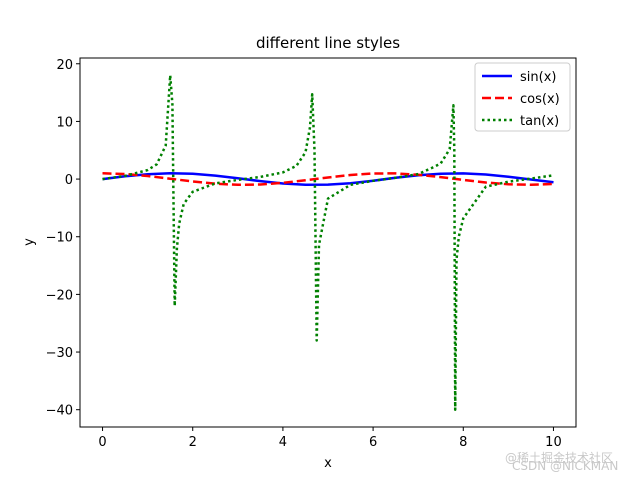 This screenshot has width=640, height=480. Describe the element at coordinates (64, 122) in the screenshot. I see `y-tick-label: 10` at that location.